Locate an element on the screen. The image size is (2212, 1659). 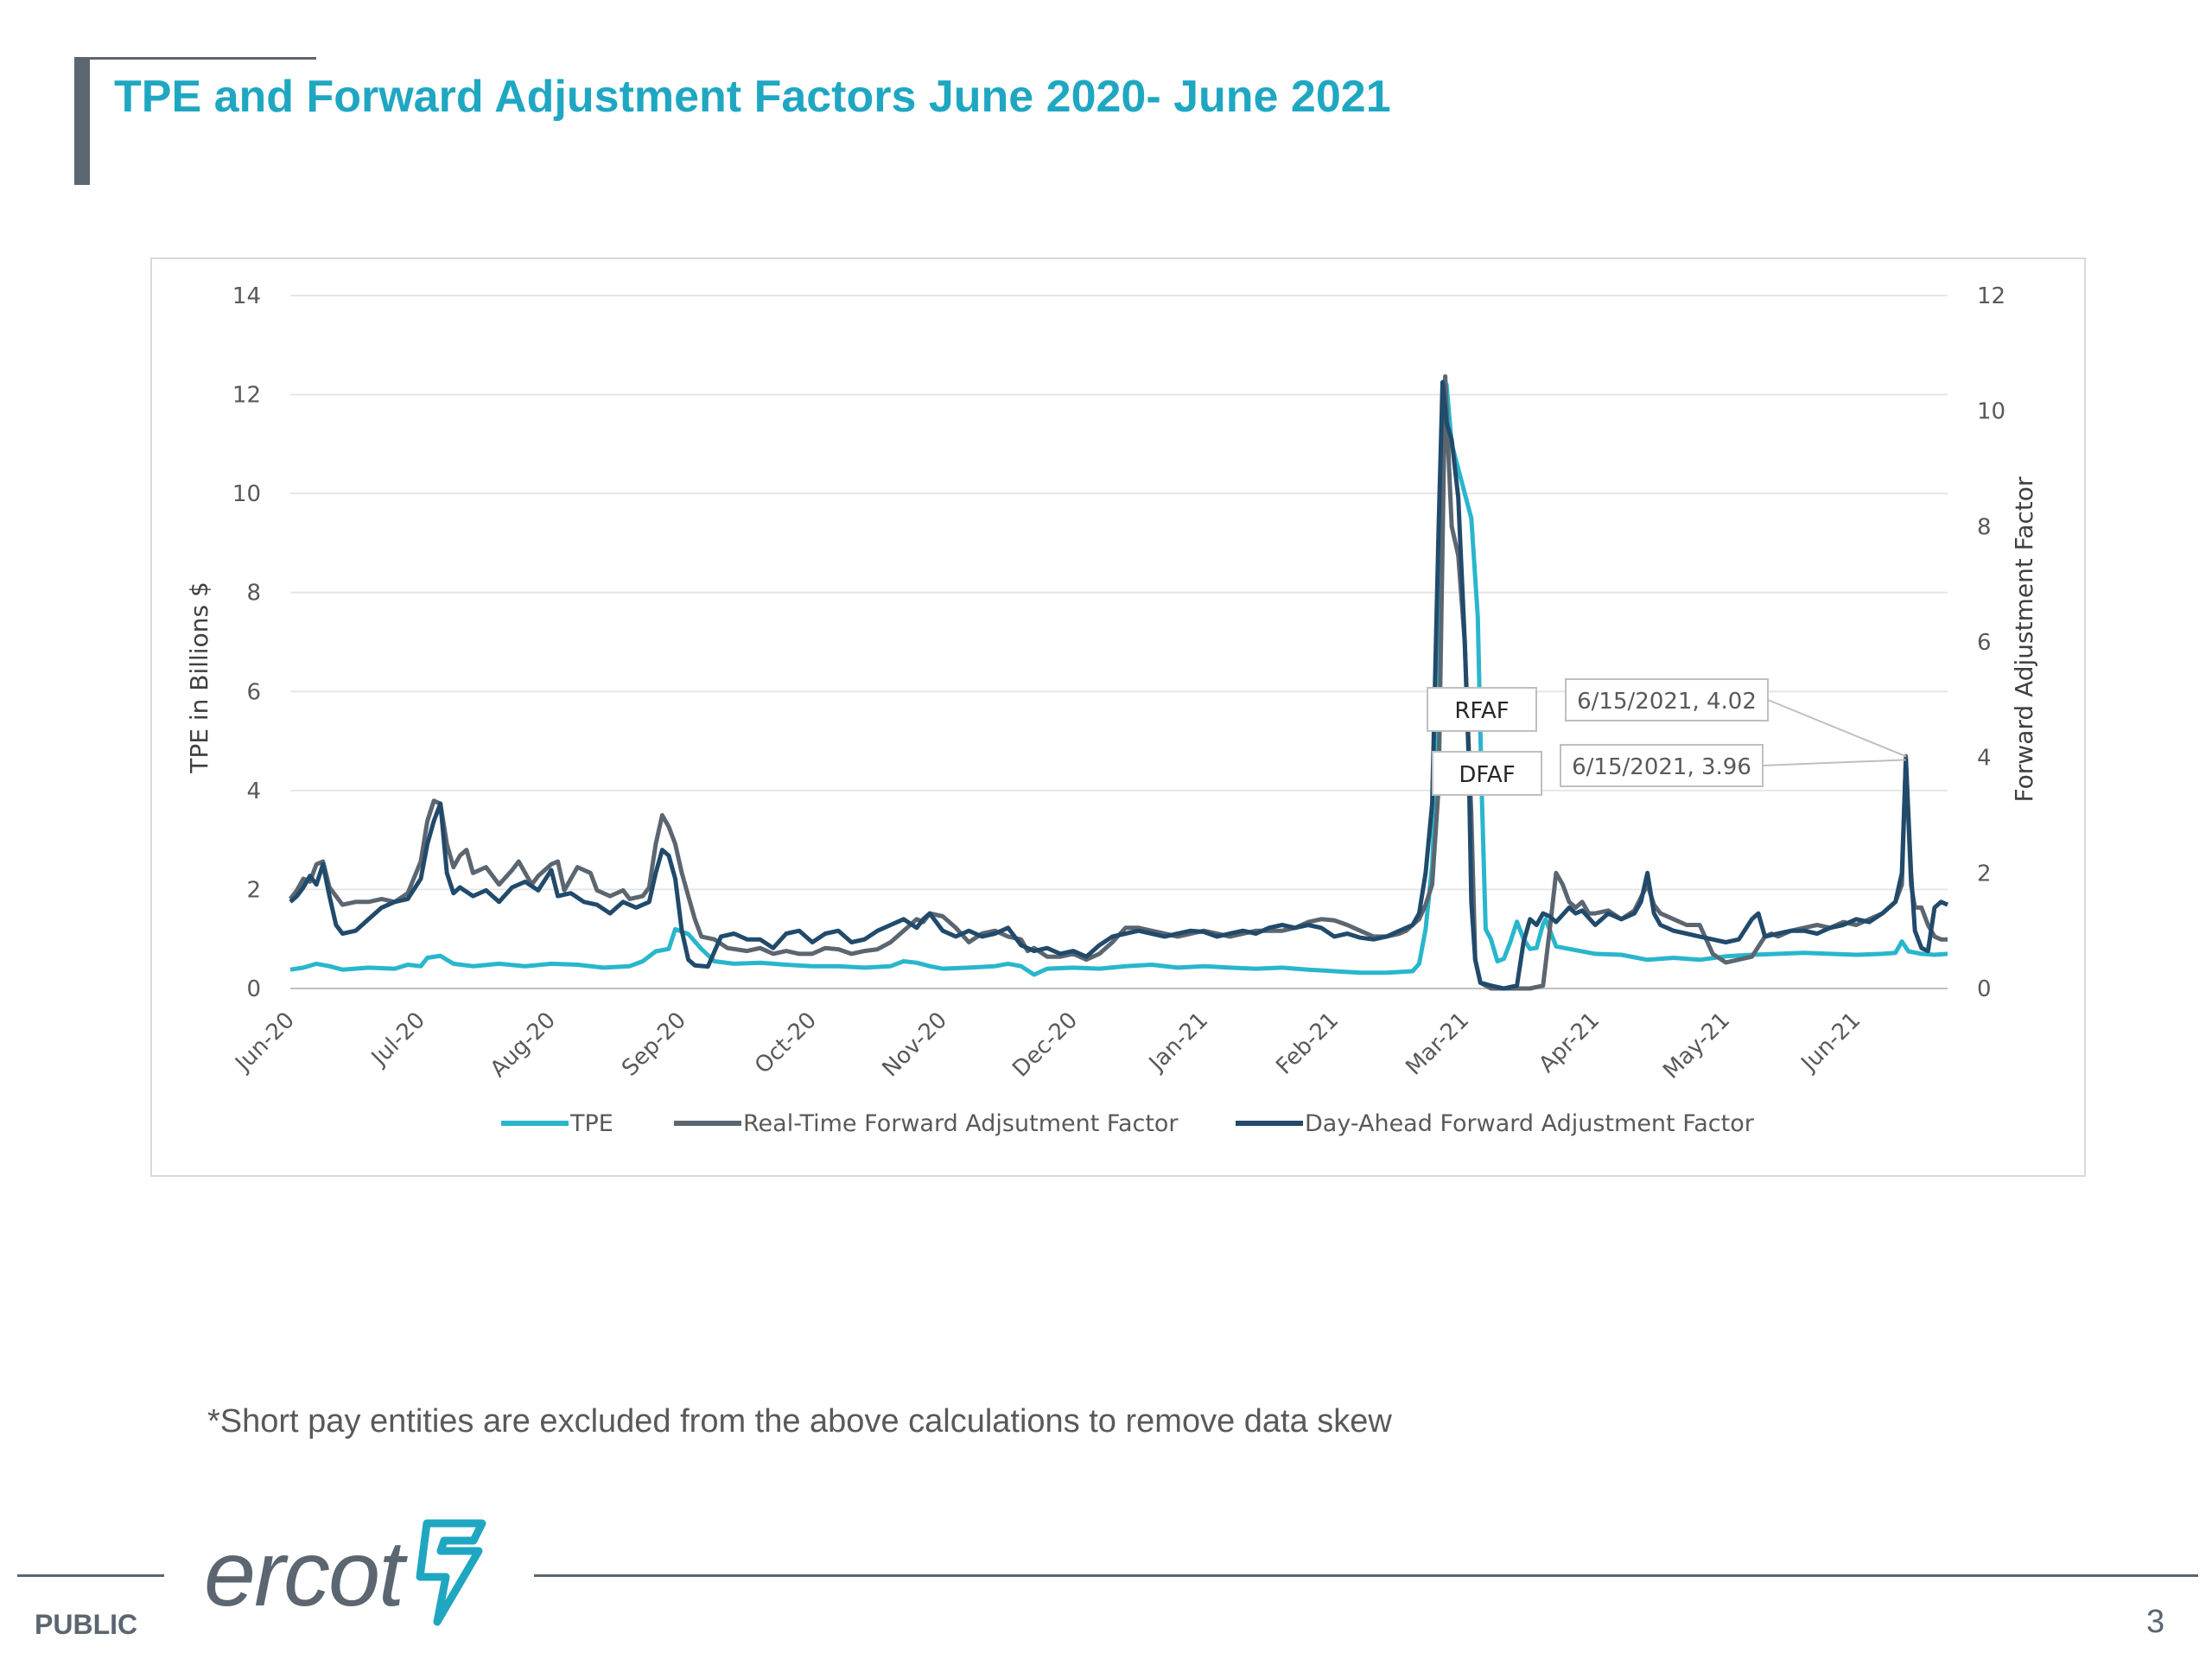
y-left-tick-label: 0 is located at coordinates (253, 989).